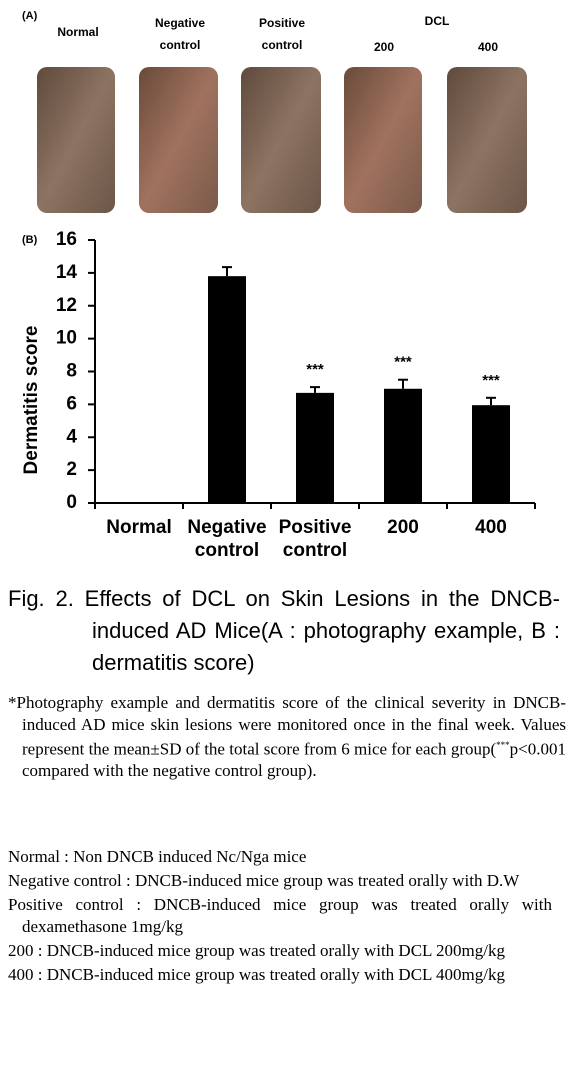  Describe the element at coordinates (66, 305) in the screenshot. I see `y-tick-label: 12` at that location.